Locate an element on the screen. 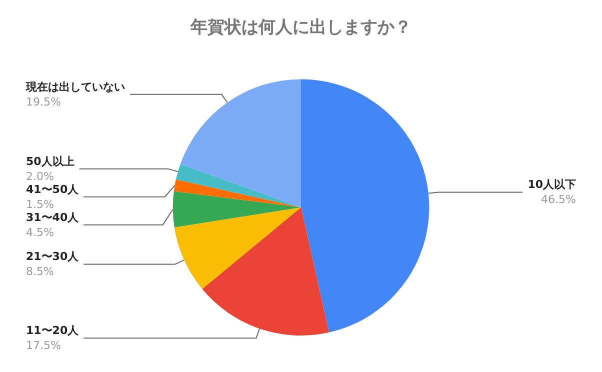 The height and width of the screenshot is (372, 602). data-label: 2.0% is located at coordinates (40, 176).